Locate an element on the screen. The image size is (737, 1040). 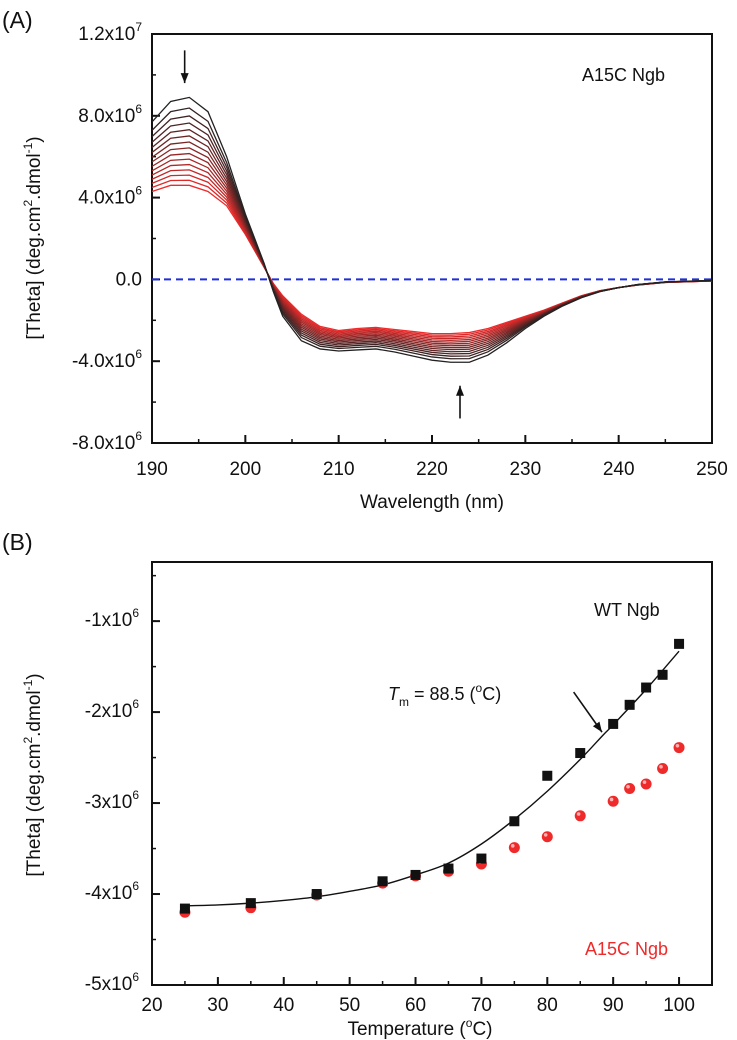
x-tick-label: 100 is located at coordinates (679, 1005).